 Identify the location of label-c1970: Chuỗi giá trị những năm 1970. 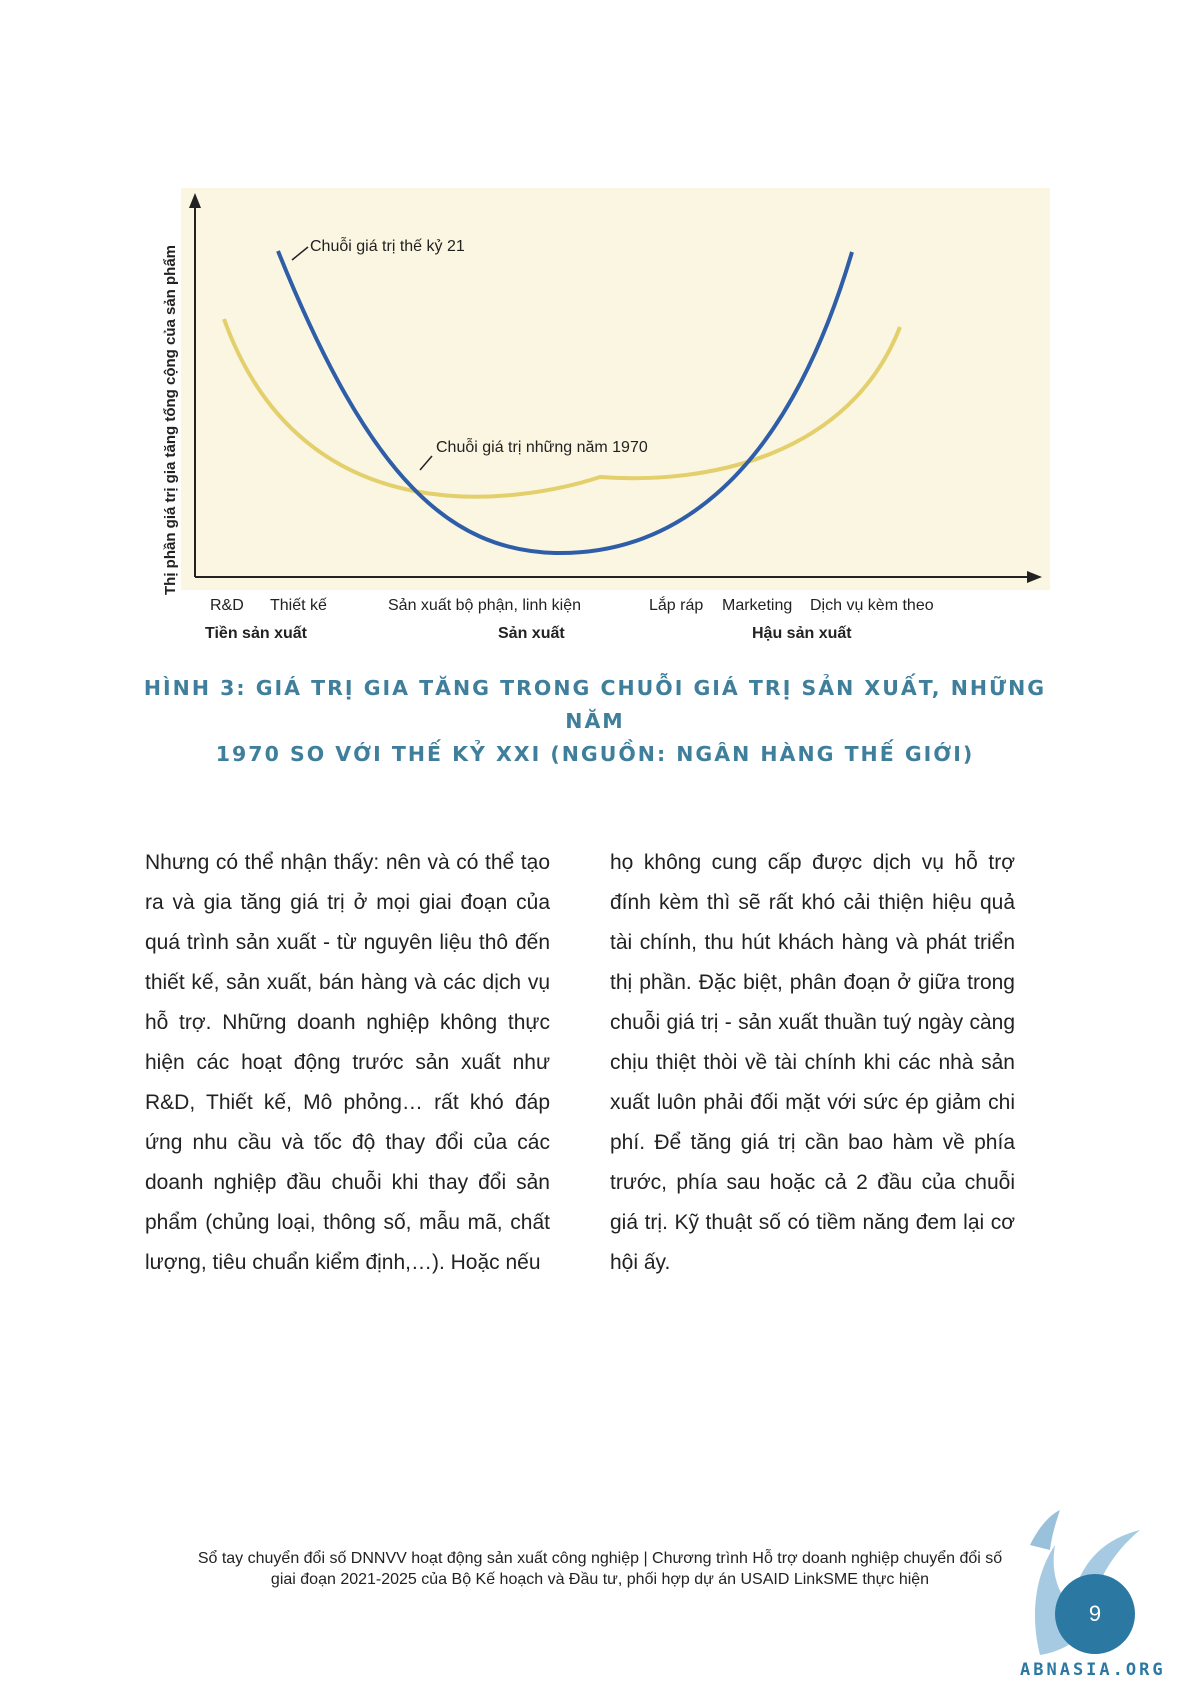
(542, 446).